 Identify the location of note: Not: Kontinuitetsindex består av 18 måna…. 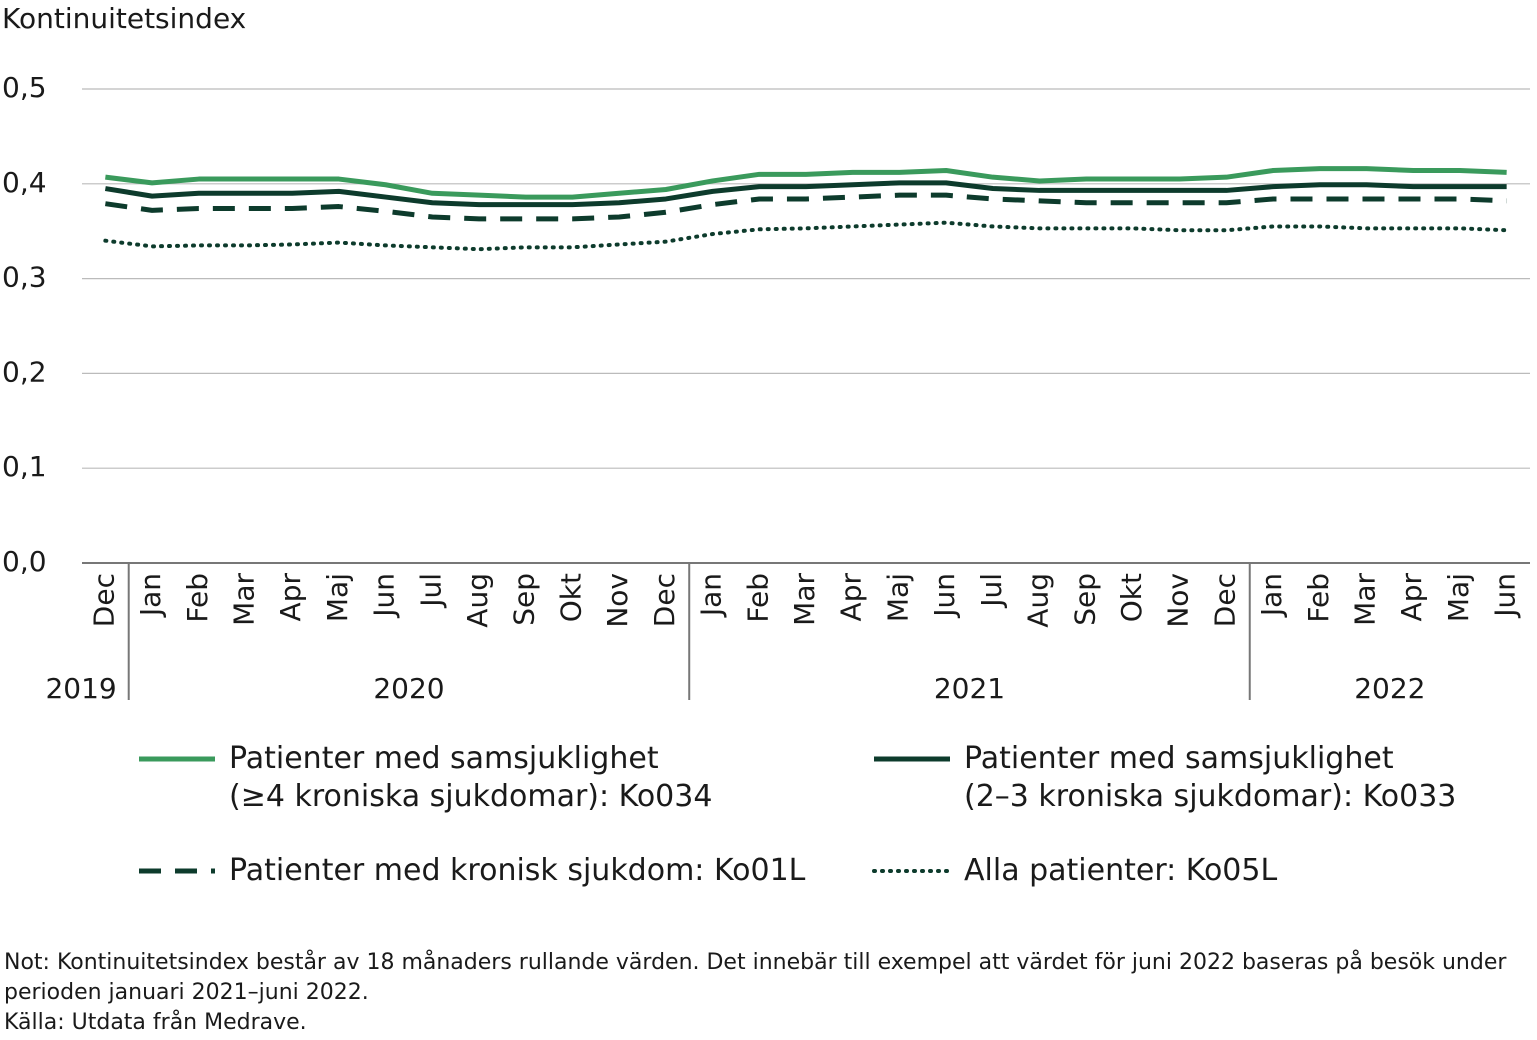
(755, 977).